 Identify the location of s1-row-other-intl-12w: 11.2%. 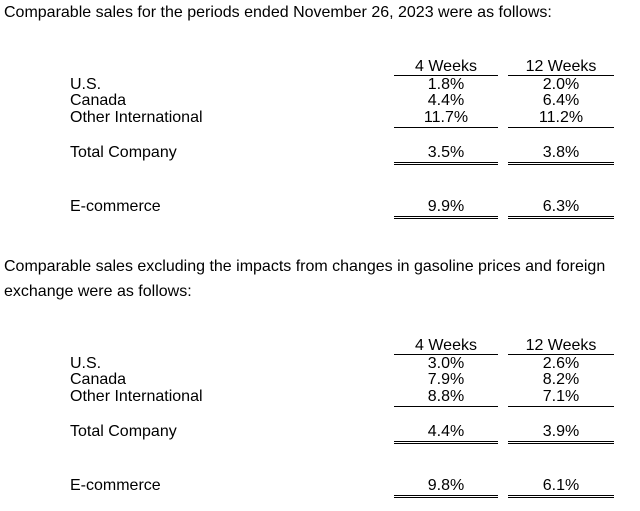
(561, 117).